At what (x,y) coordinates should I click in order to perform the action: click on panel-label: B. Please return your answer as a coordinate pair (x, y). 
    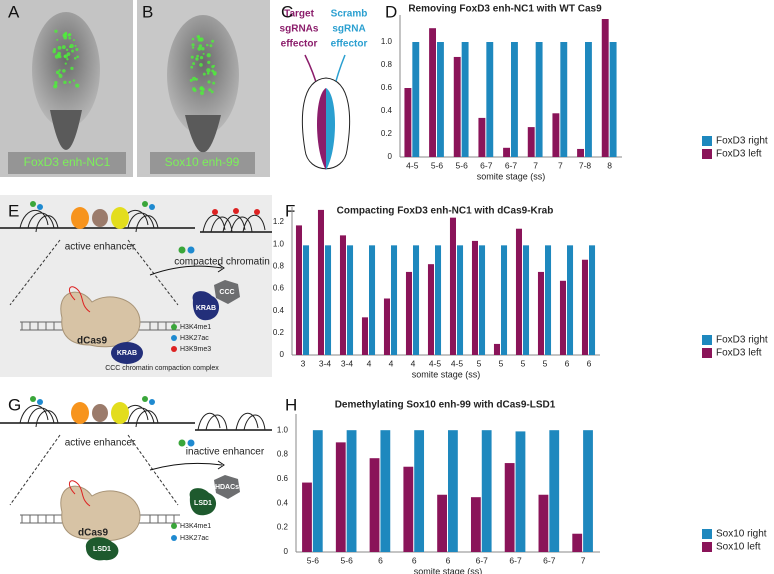
    Looking at the image, I should click on (147, 11).